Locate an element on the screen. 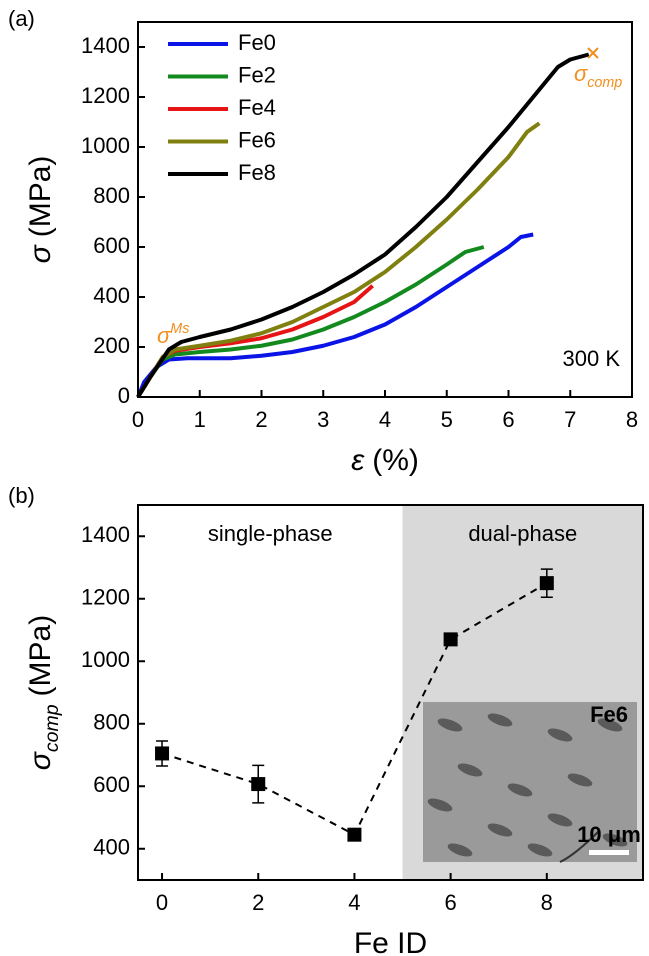 This screenshot has width=649, height=956. x-axis-label: Fe ID is located at coordinates (390, 941).